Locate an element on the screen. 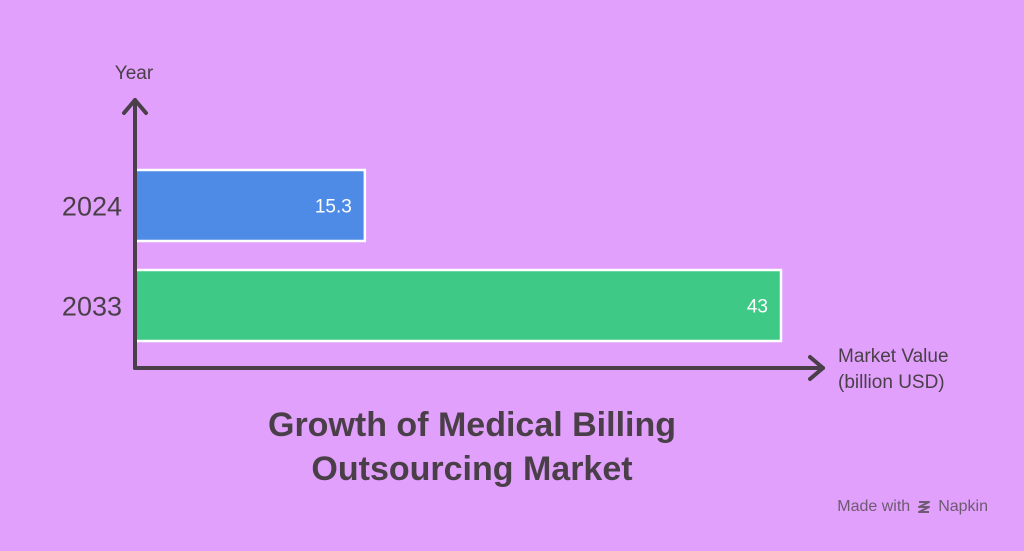 Image resolution: width=1024 pixels, height=551 pixels. bar-2024 is located at coordinates (250, 205).